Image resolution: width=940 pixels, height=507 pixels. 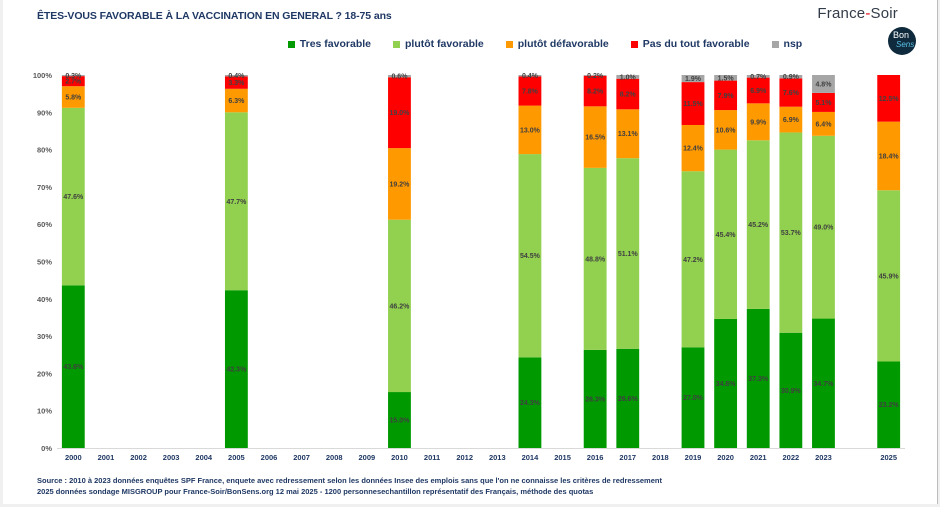 I want to click on data-label: 1.0%, so click(x=628, y=77).